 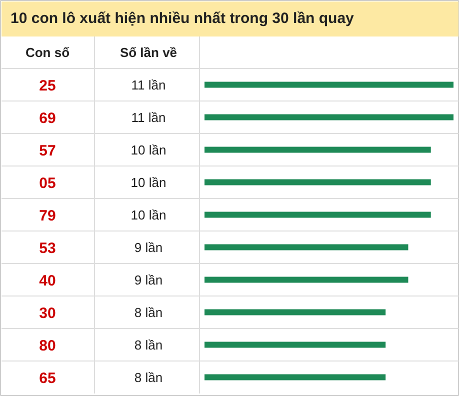 What do you see at coordinates (149, 52) in the screenshot?
I see `x-axis-title: Số lần về` at bounding box center [149, 52].